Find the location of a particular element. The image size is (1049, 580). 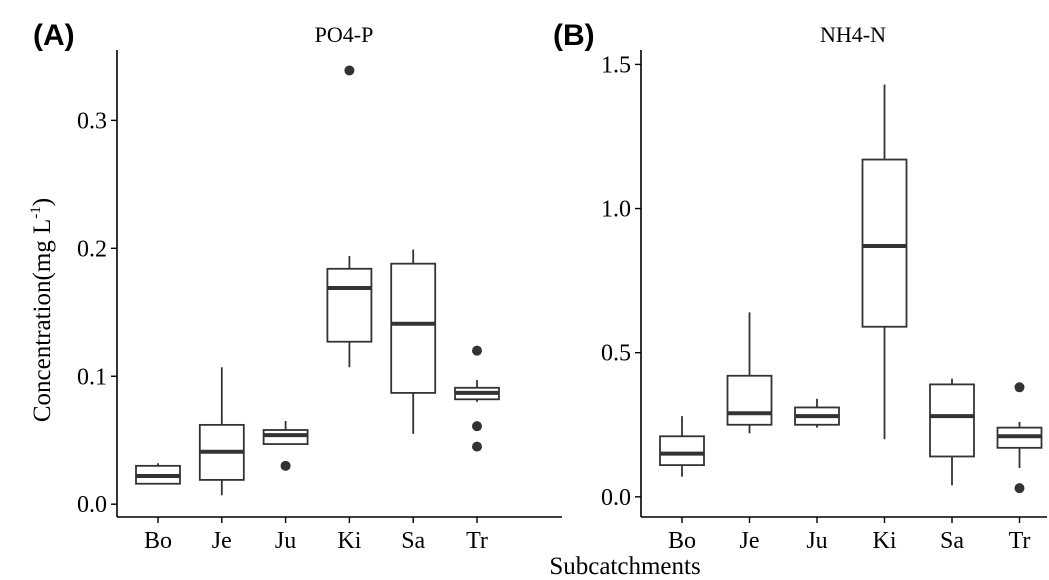

panel-b-y-tick-label: 0.0 is located at coordinates (616, 498).